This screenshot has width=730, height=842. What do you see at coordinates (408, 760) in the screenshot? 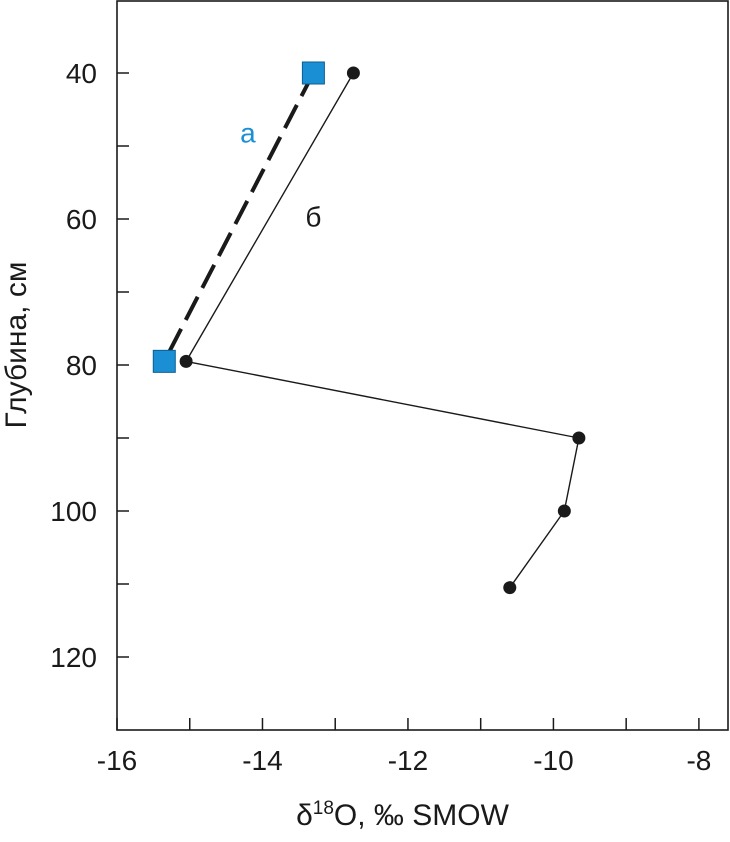
I see `x-tick-label: -12` at bounding box center [408, 760].